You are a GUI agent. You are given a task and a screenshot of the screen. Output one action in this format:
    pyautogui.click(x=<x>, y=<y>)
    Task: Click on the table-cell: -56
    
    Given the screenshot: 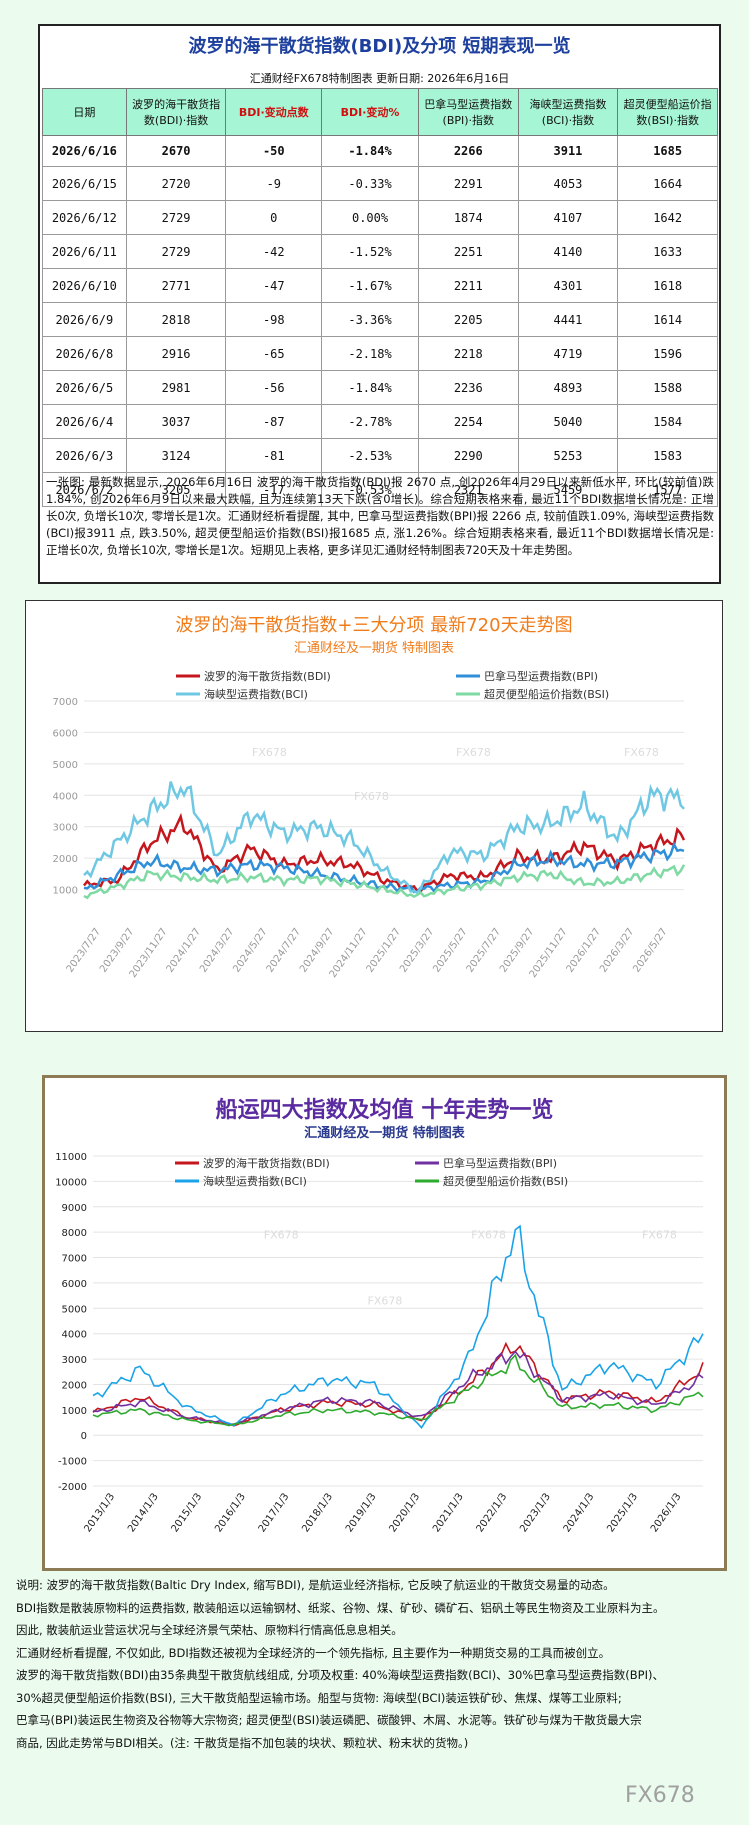 What is the action you would take?
    pyautogui.click(x=274, y=387)
    